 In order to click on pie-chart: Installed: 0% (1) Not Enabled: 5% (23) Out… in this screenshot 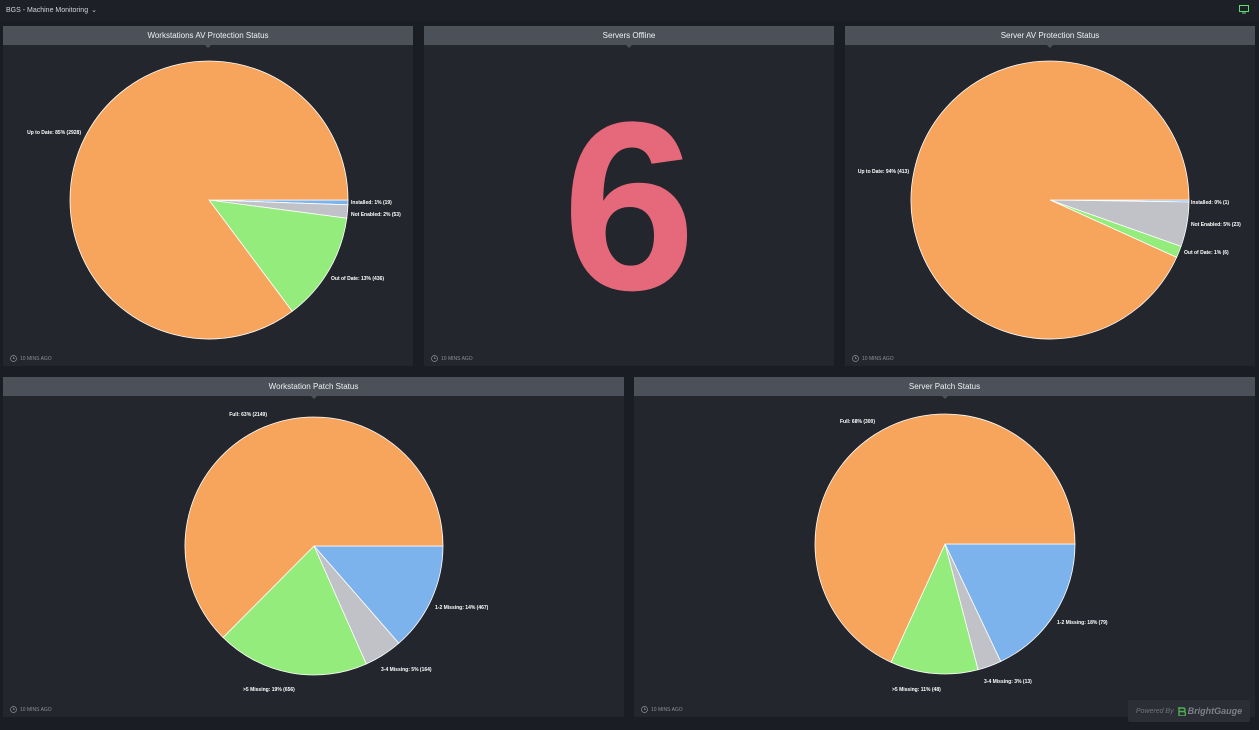, I will do `click(1049, 200)`.